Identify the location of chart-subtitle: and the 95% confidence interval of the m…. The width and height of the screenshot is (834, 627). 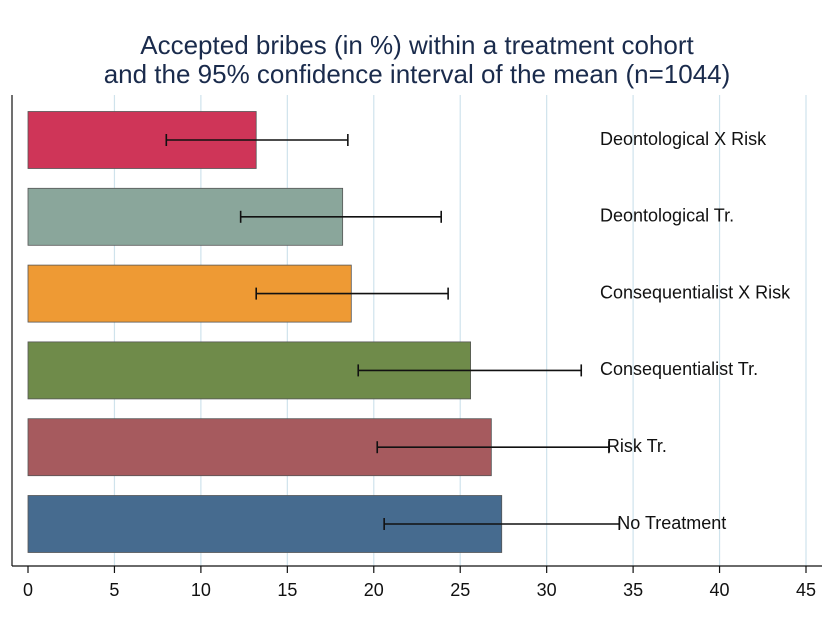
(417, 74).